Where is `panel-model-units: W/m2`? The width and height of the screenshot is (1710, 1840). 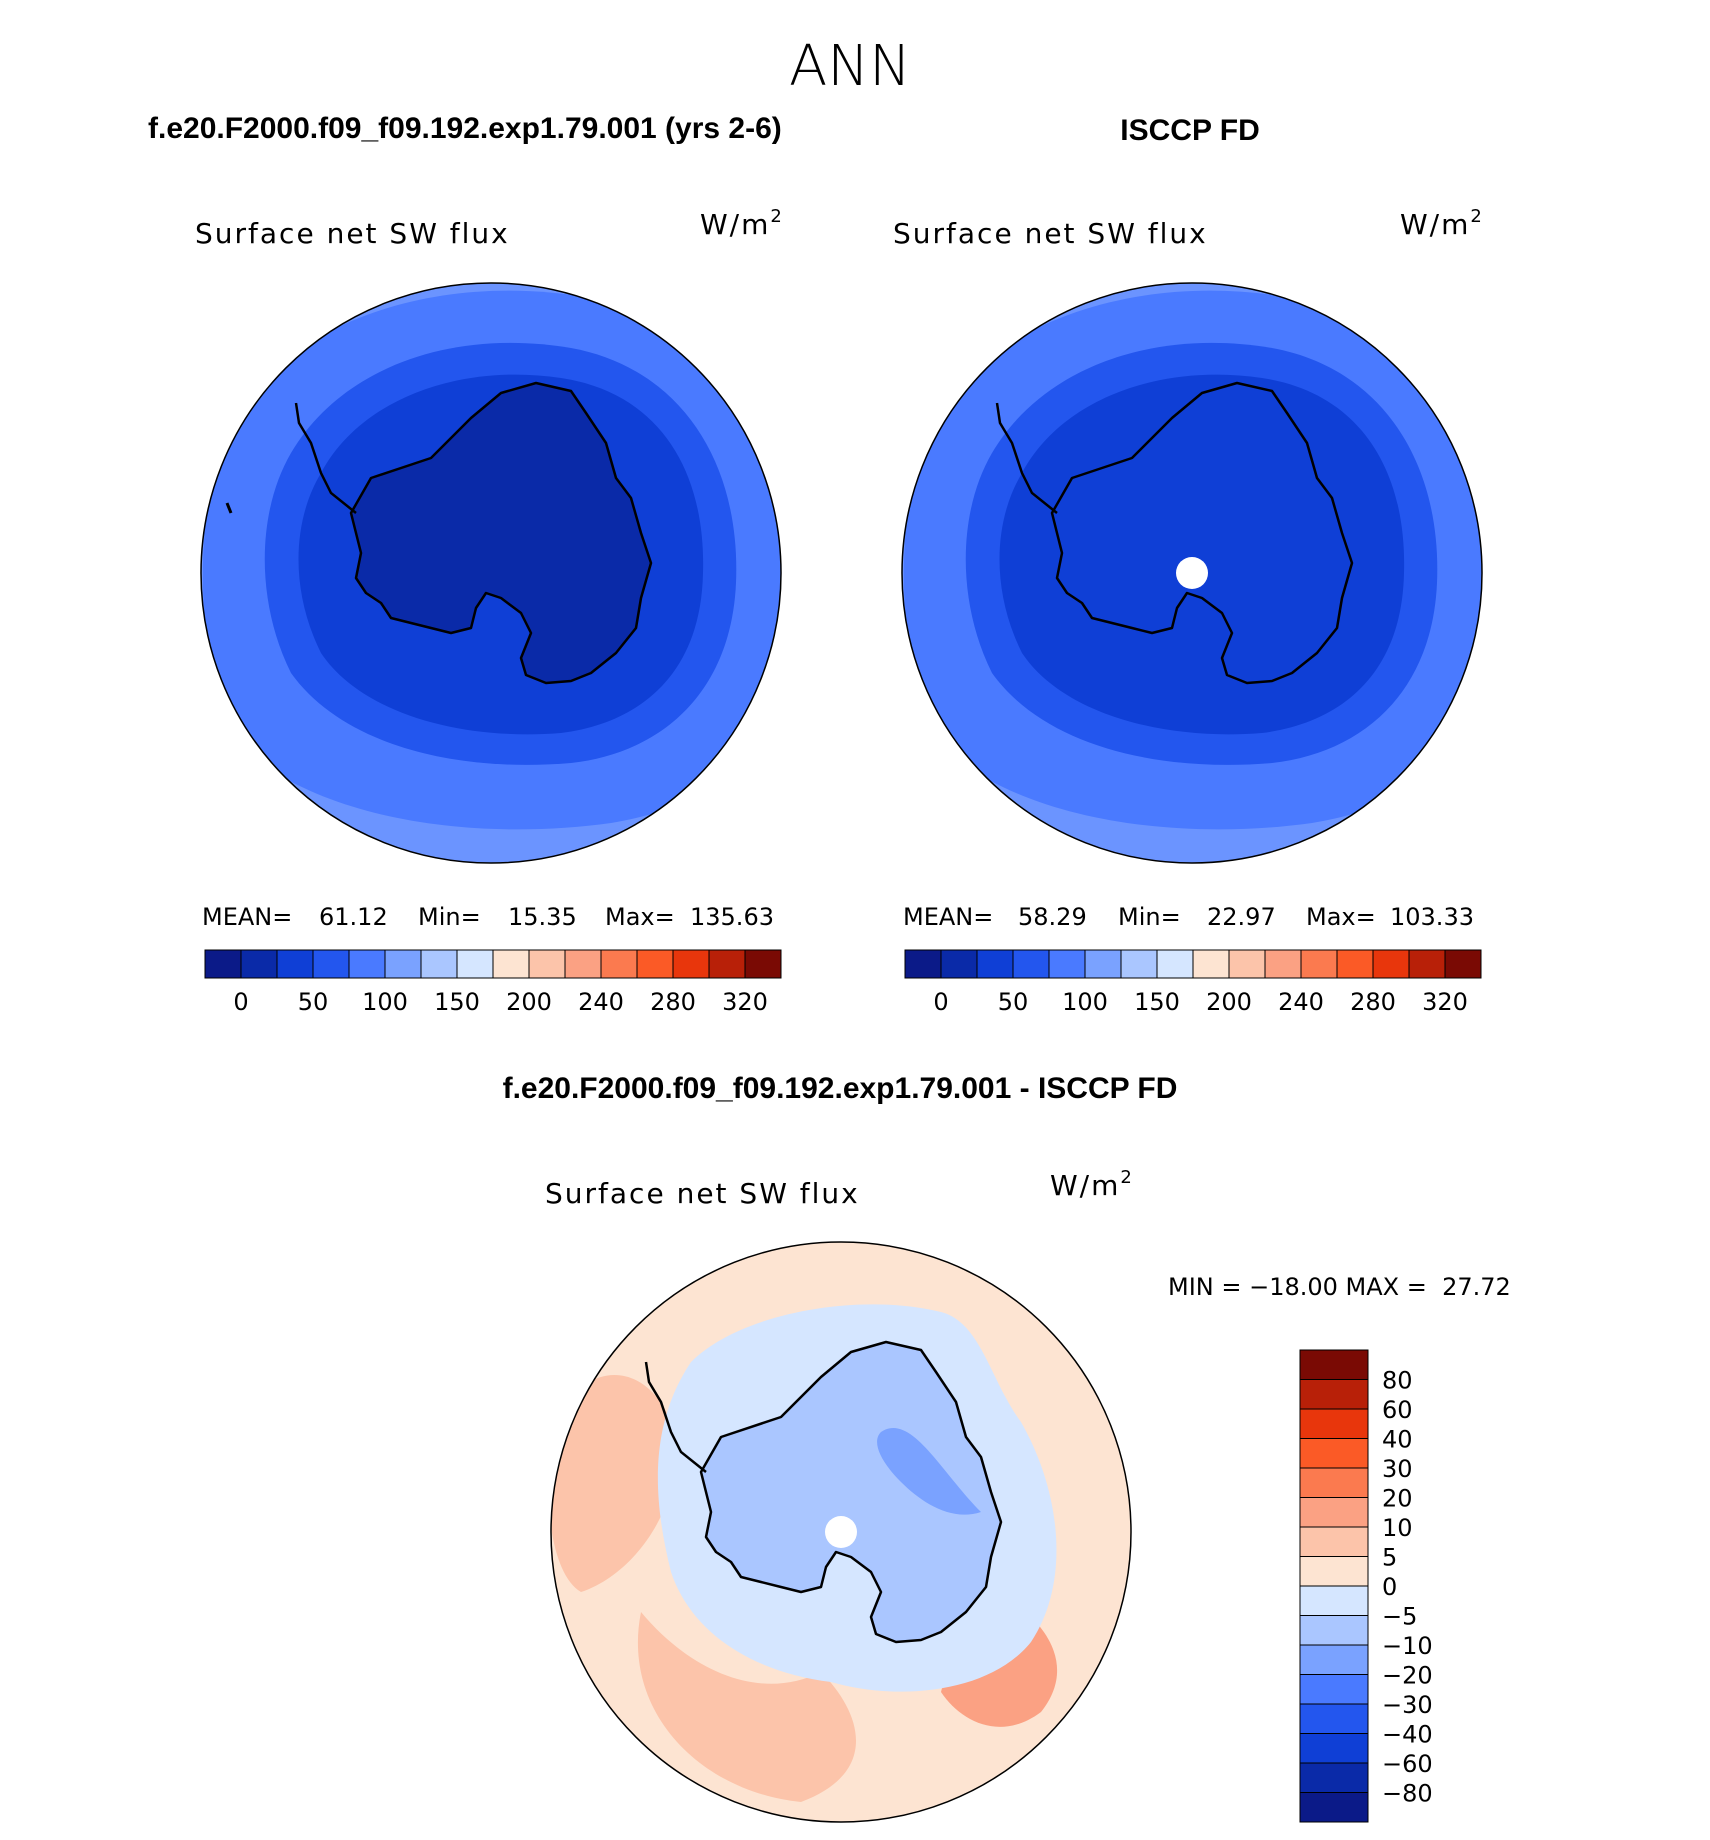
panel-model-units: W/m2 is located at coordinates (742, 223).